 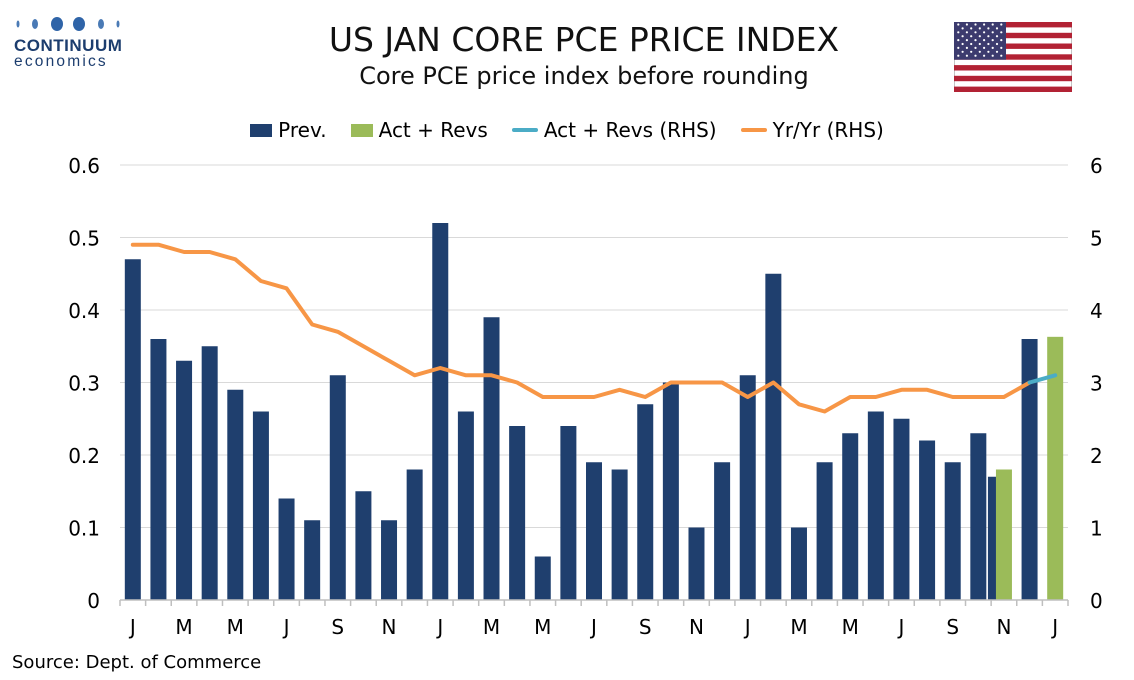 What do you see at coordinates (68, 24) in the screenshot?
I see `logo-dots-icon` at bounding box center [68, 24].